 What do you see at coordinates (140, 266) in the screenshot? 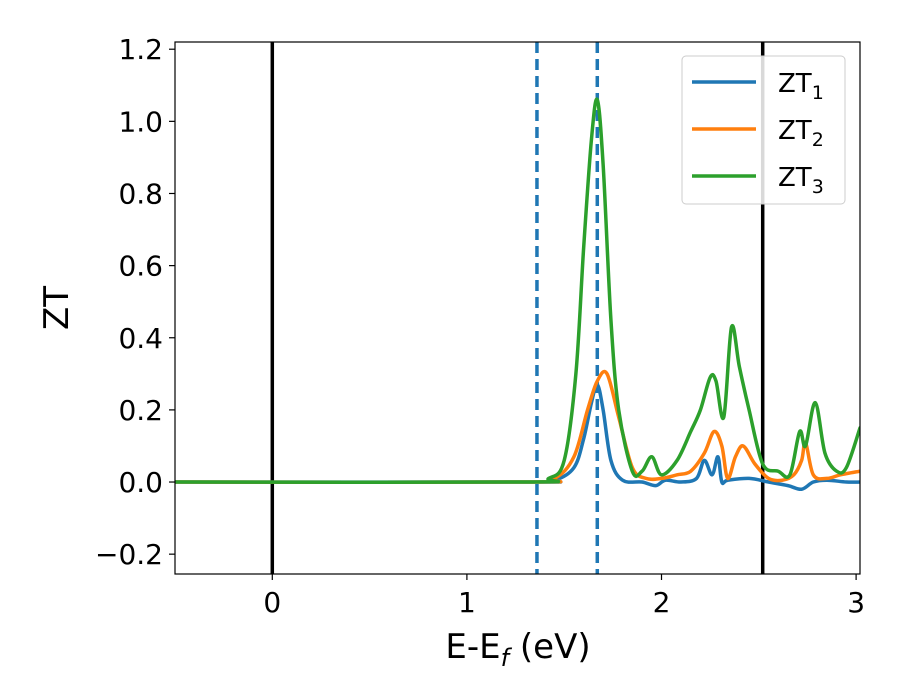
I see `y-tick-label: 0.6` at bounding box center [140, 266].